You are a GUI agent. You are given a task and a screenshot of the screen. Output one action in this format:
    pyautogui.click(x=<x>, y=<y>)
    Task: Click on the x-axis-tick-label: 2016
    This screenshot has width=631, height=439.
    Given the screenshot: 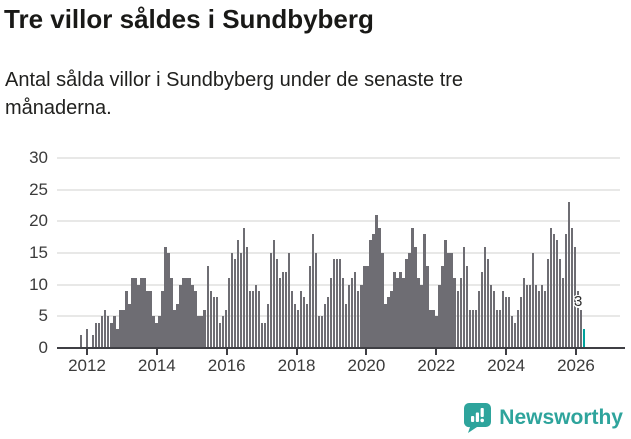 What is the action you would take?
    pyautogui.click(x=226, y=365)
    